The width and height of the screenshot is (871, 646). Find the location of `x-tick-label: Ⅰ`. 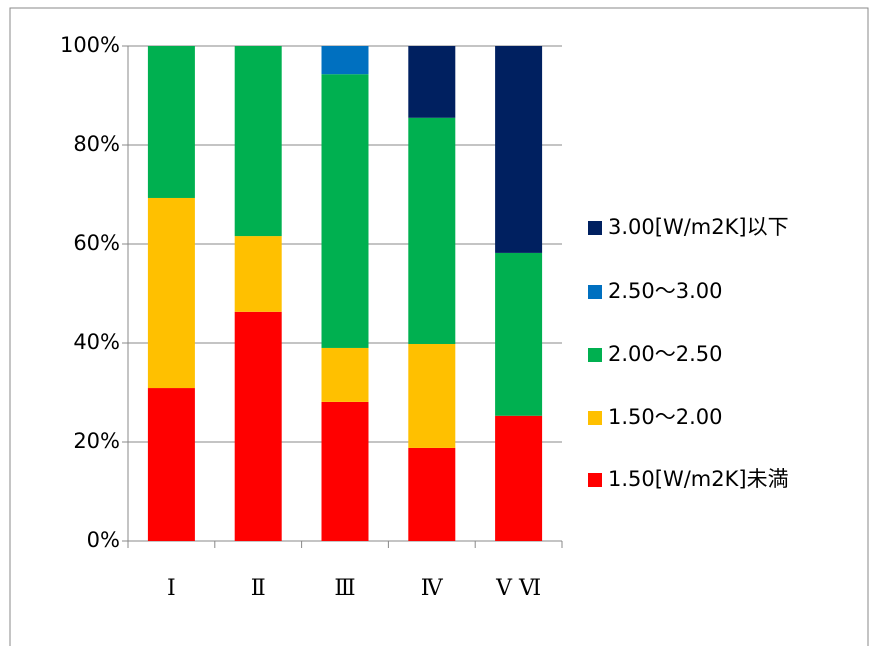

x-tick-label: Ⅰ is located at coordinates (171, 588).